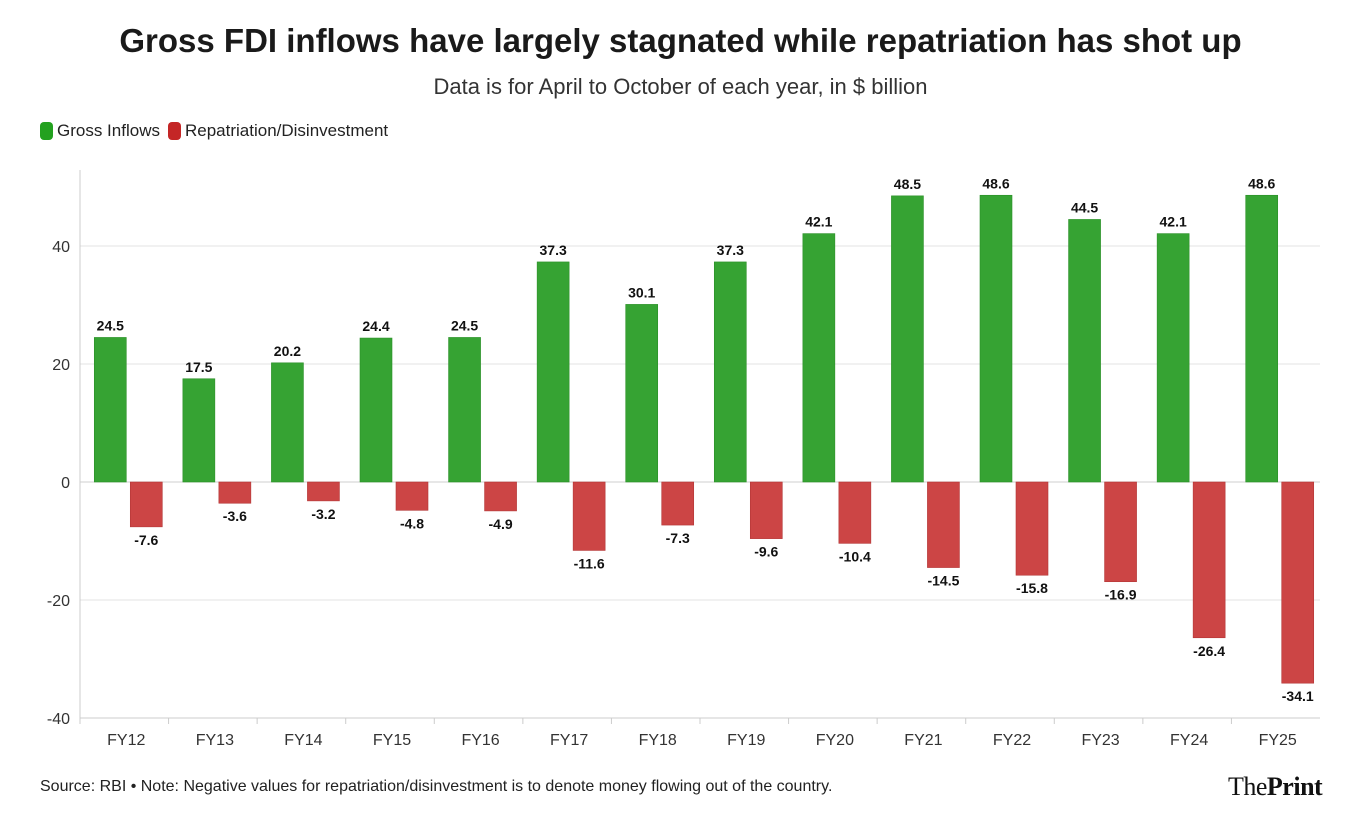 The image size is (1361, 820). I want to click on legend-item-gross-inflows: Gross Inflows, so click(100, 131).